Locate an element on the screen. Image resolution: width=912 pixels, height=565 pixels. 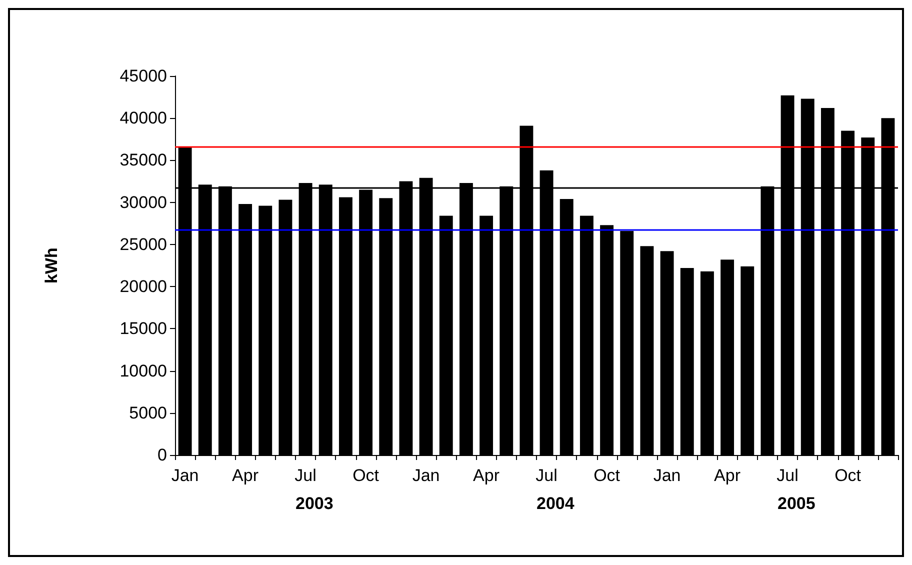
y-tick-label: 15000 is located at coordinates (143, 328).